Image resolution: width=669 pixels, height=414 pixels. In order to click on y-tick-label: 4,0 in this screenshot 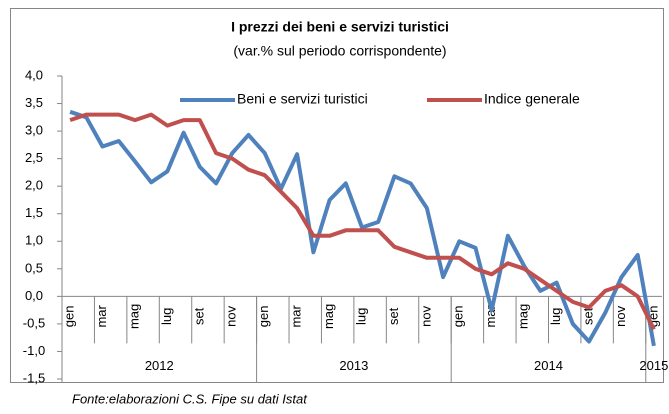, I will do `click(34, 74)`.